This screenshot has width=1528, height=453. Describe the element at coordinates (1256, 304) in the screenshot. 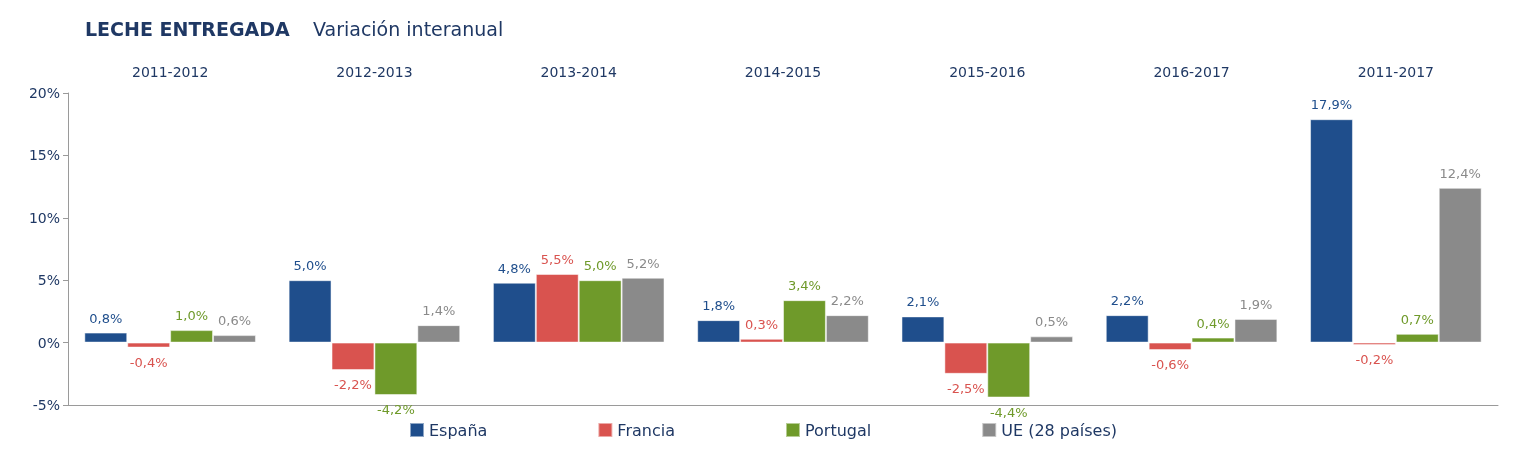

I see `data-label: 1,9%` at that location.